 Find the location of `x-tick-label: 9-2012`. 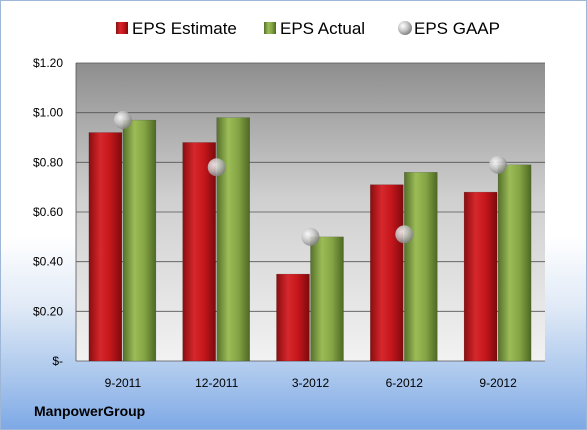

x-tick-label: 9-2012 is located at coordinates (498, 383).